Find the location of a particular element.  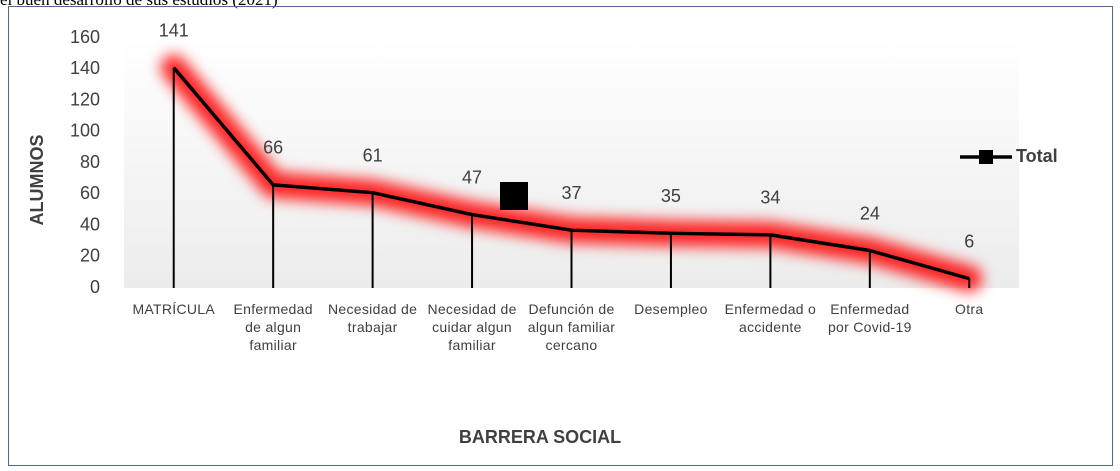

data-label: 35 is located at coordinates (671, 196).